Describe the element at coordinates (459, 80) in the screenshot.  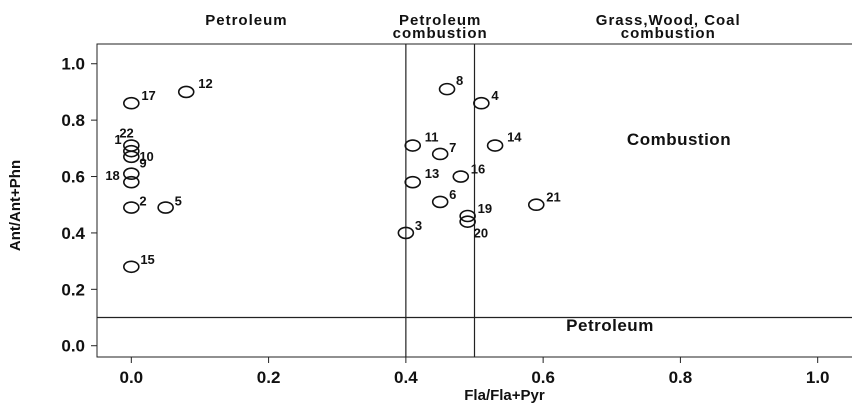
I see `data-point-label: 8` at that location.